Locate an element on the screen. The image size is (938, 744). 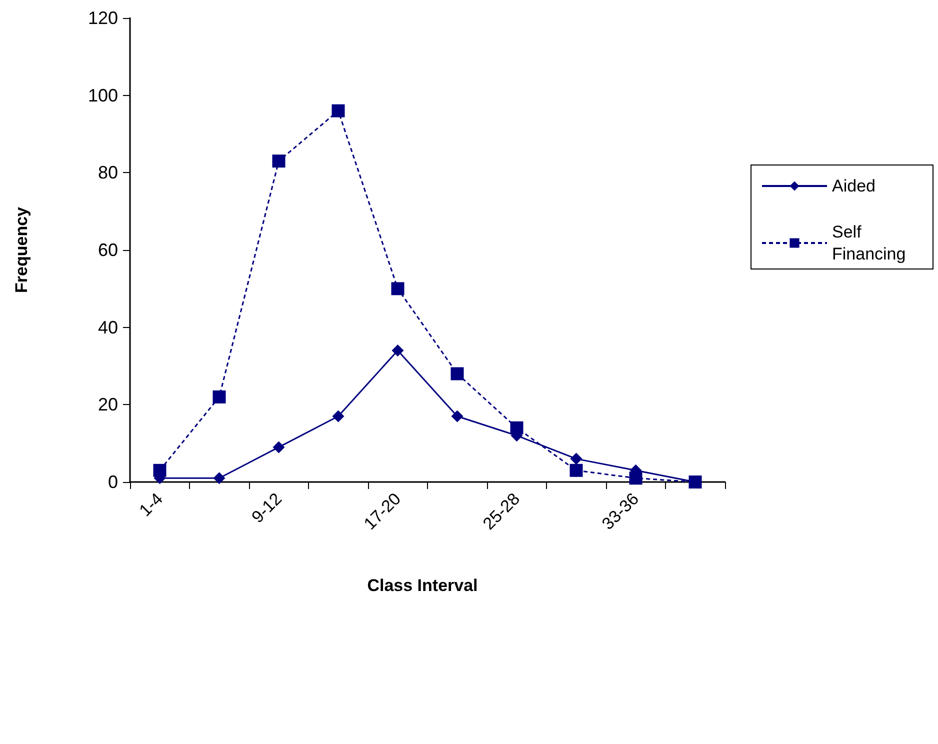
y-tick-label: 60 is located at coordinates (108, 250).